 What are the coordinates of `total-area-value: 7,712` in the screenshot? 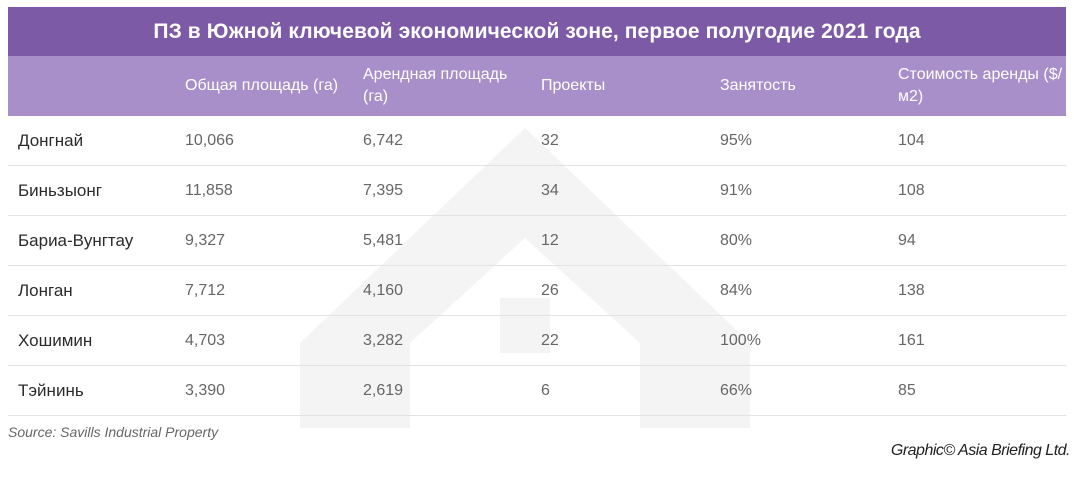 It's located at (205, 290).